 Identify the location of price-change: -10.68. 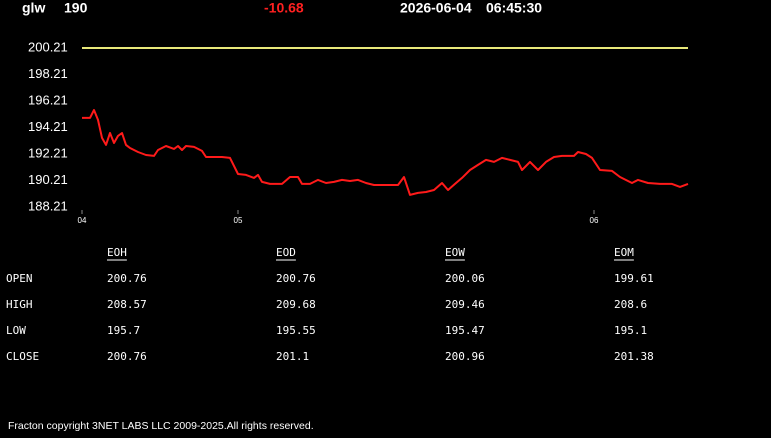
(284, 8).